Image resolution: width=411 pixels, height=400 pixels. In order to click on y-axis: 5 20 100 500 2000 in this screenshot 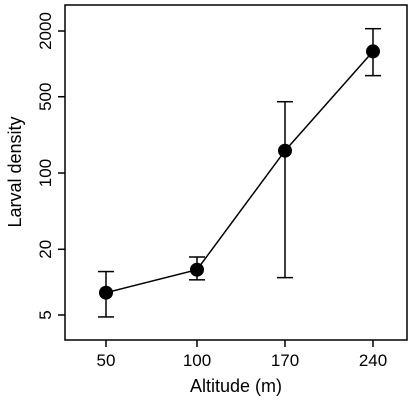, I will do `click(50, 166)`.